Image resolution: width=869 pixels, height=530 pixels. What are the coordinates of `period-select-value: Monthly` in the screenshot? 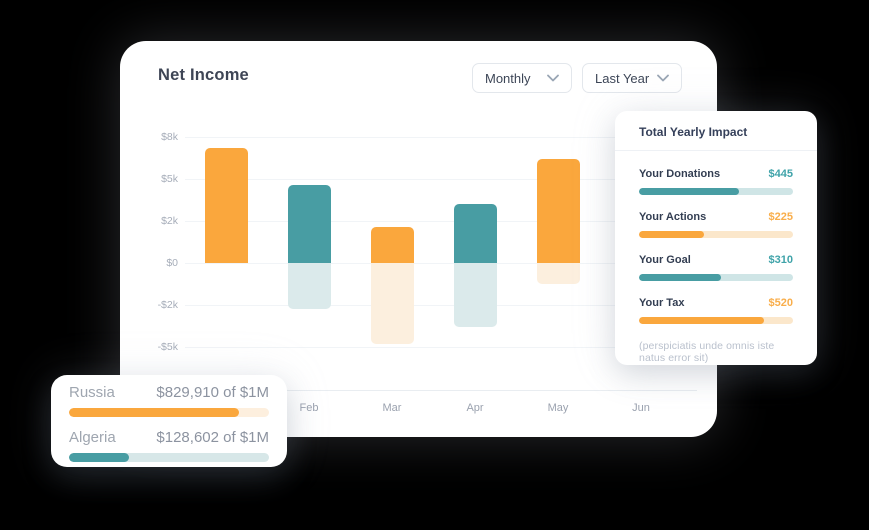 It's located at (508, 78).